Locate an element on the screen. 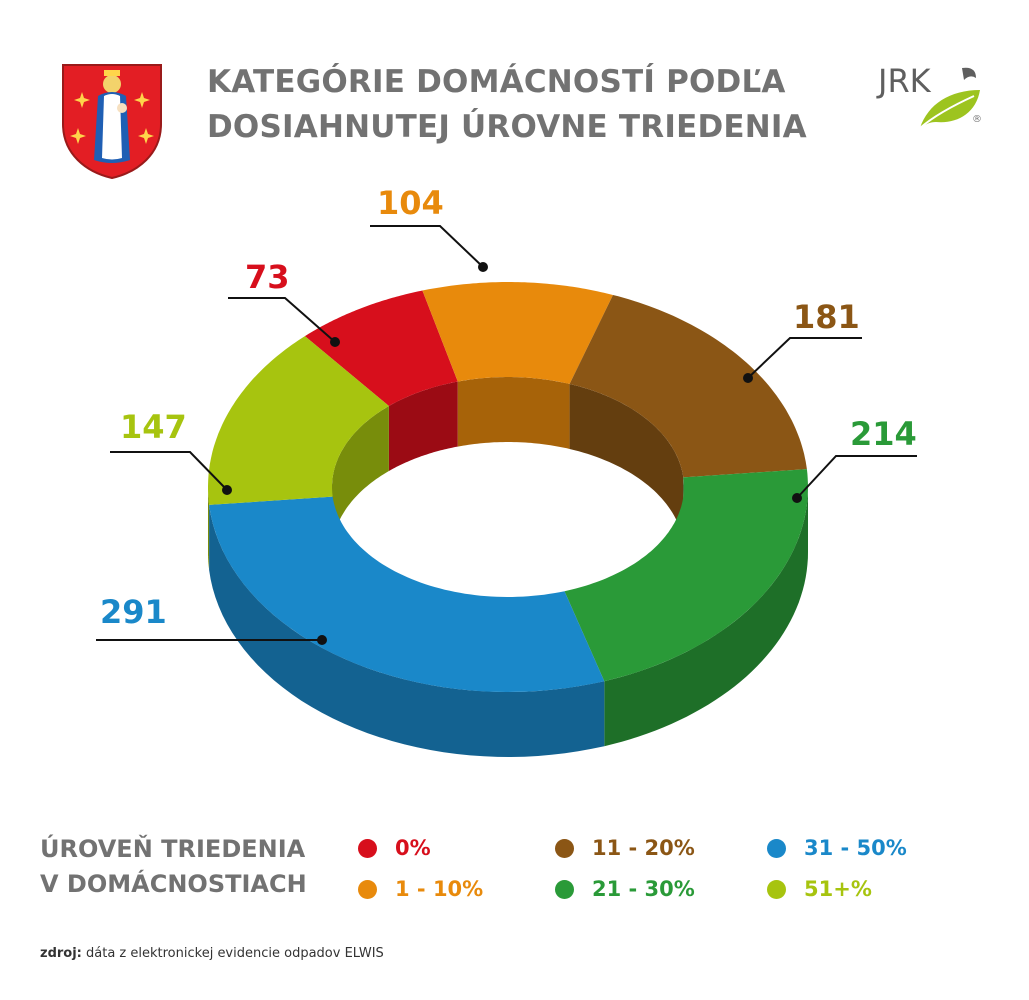  legend-item-51+%: 51+% is located at coordinates (819, 889).